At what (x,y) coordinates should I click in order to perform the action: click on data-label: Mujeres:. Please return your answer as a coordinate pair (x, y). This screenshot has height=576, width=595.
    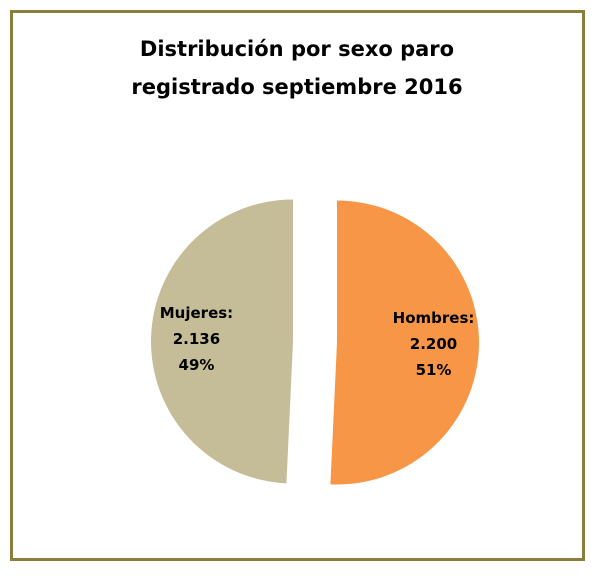
    Looking at the image, I should click on (196, 313).